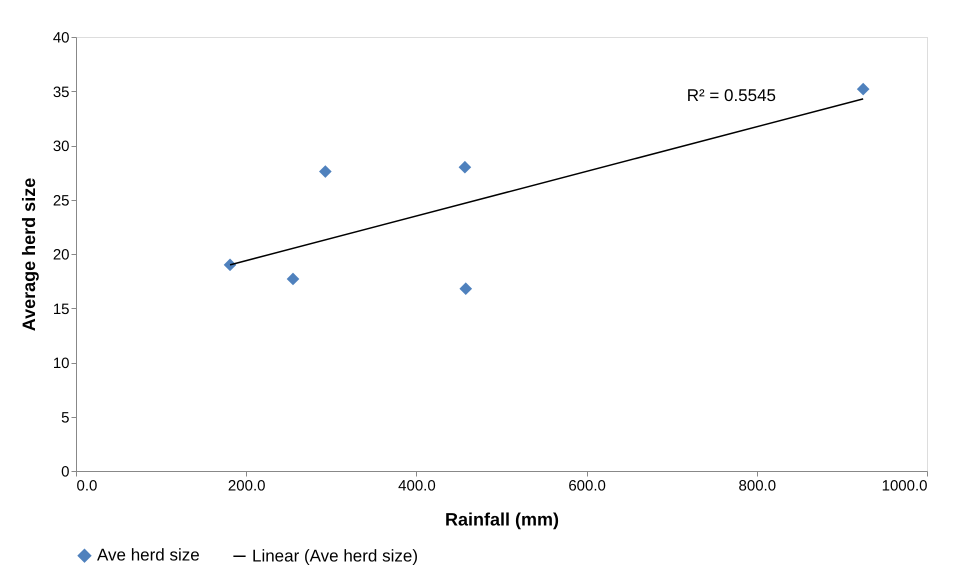 The image size is (958, 580). What do you see at coordinates (502, 520) in the screenshot?
I see `x-axis-title: Rainfall (mm)` at bounding box center [502, 520].